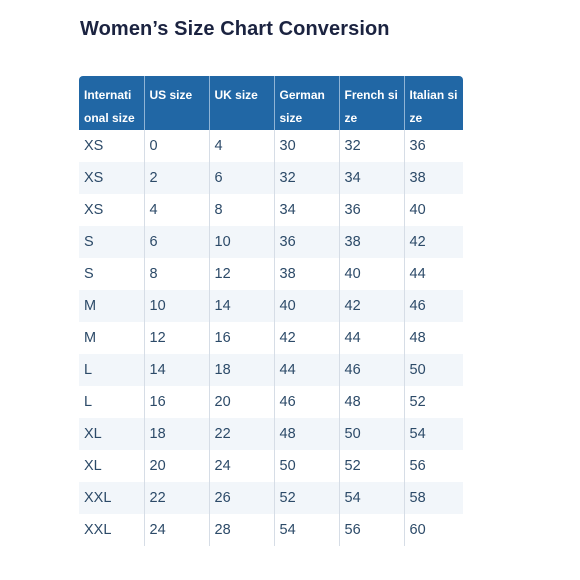 Image resolution: width=580 pixels, height=580 pixels. What do you see at coordinates (372, 466) in the screenshot?
I see `cell-french-size: 52` at bounding box center [372, 466].